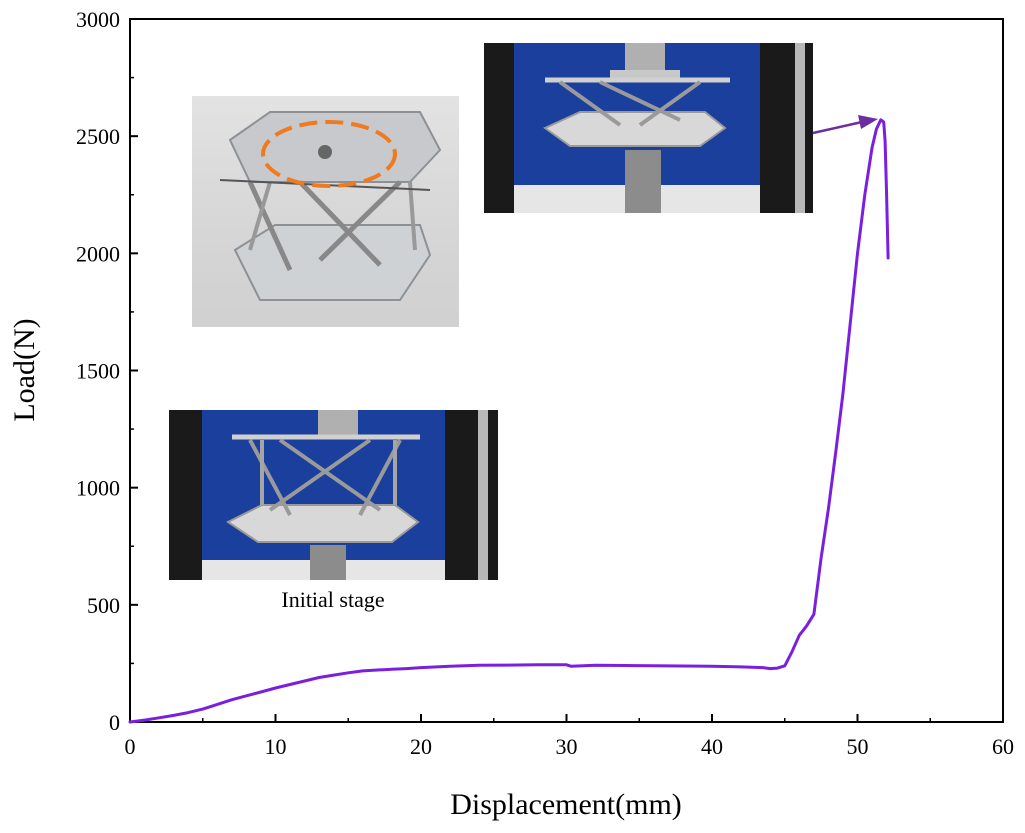  Describe the element at coordinates (130, 746) in the screenshot. I see `x-tick-label: 0` at that location.